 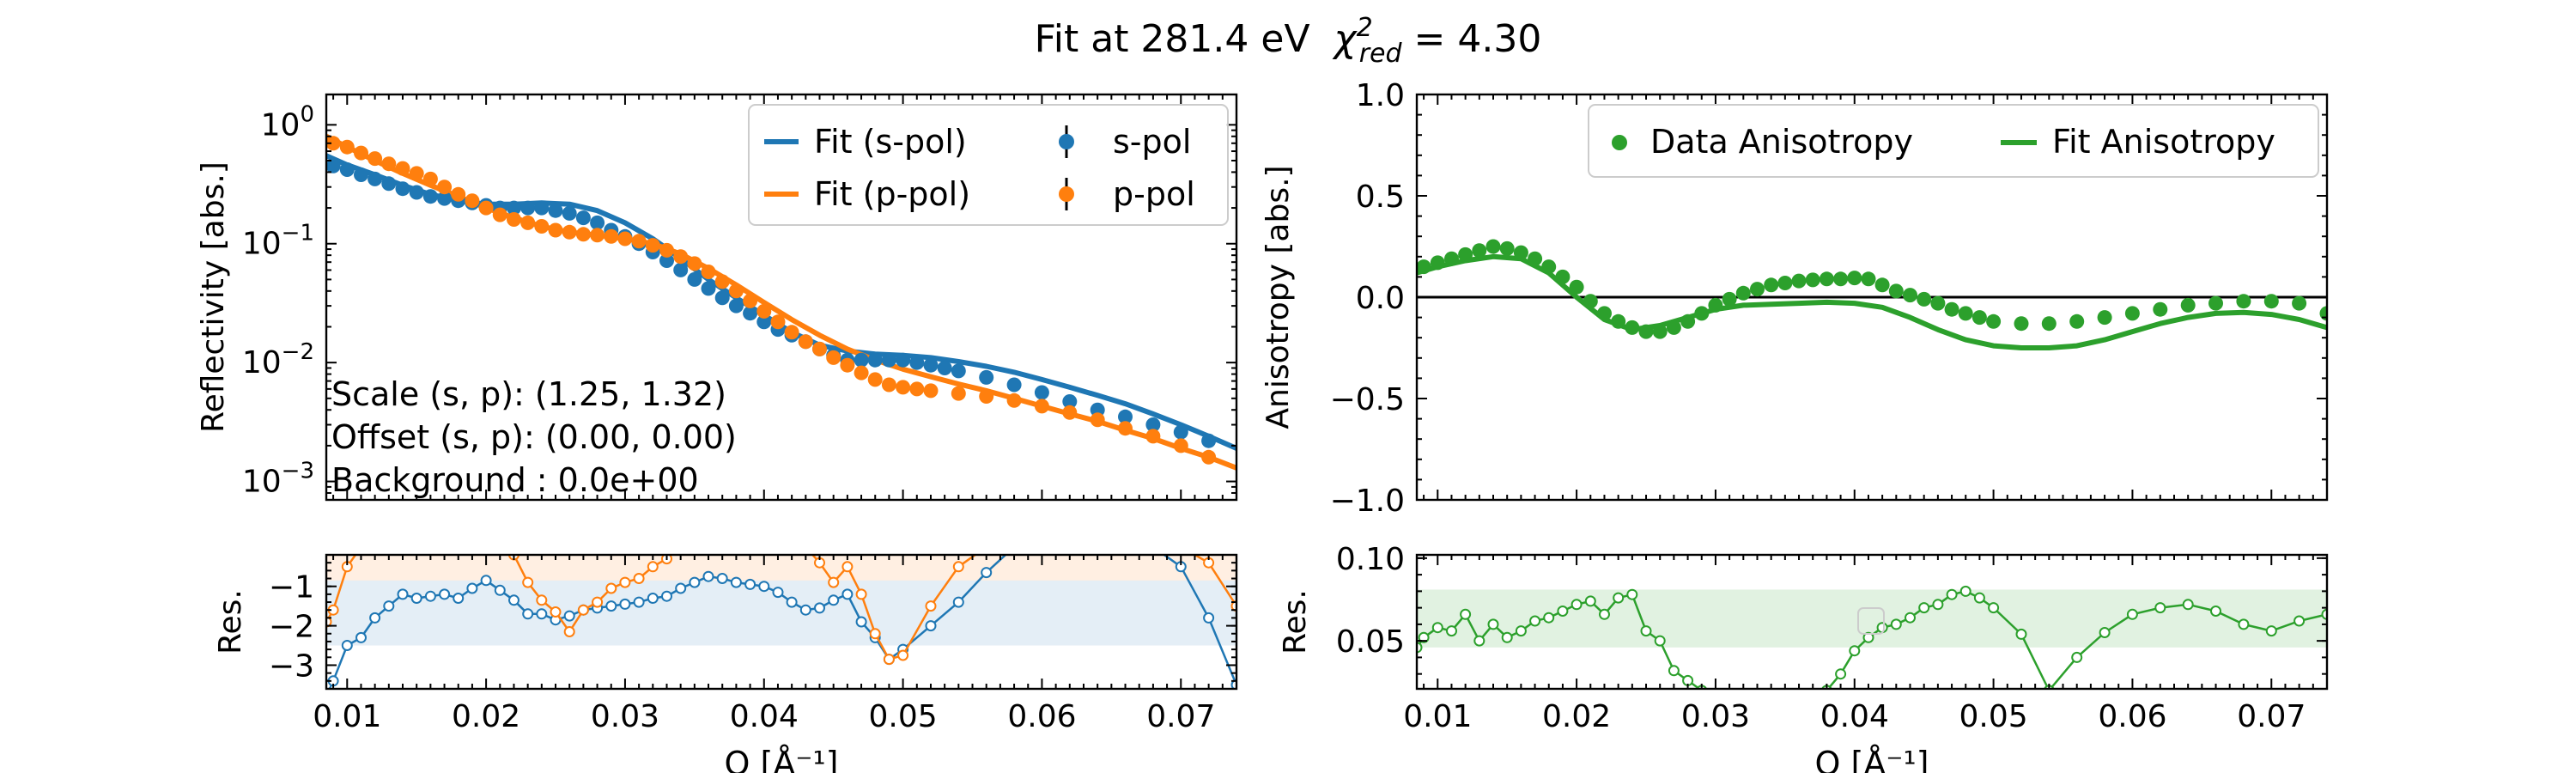 I want to click on y-tick-label: 1.0, so click(x=1380, y=95).